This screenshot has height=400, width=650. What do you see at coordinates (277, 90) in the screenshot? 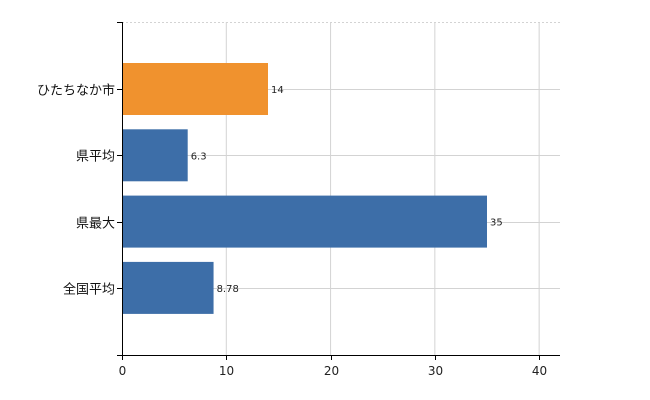
I see `bar-value-label: 14` at bounding box center [277, 90].